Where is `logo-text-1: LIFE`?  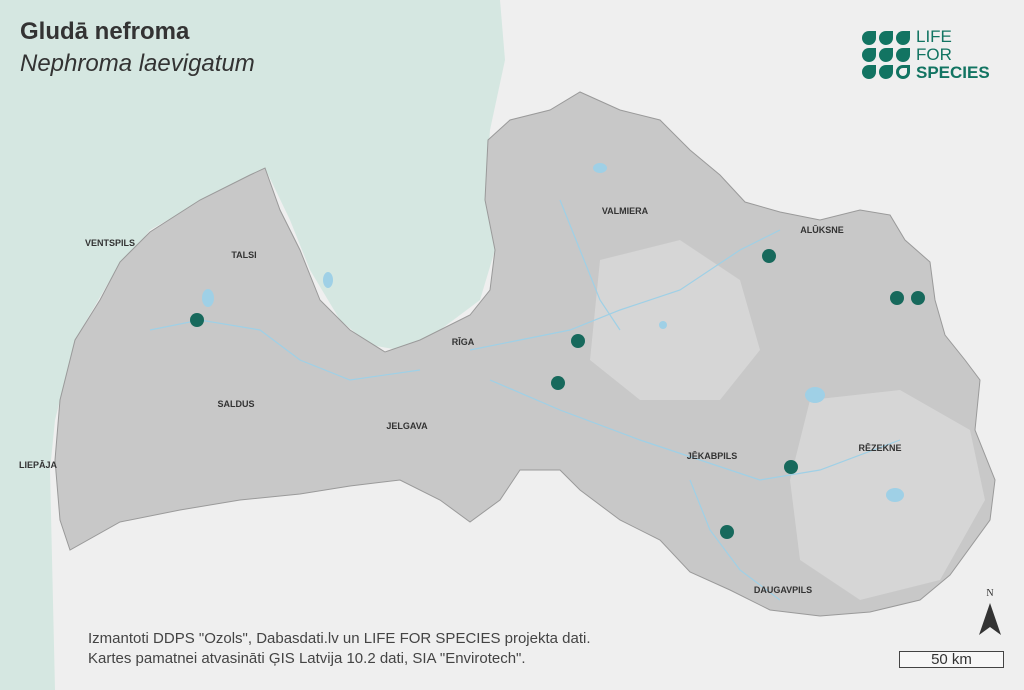 logo-text-1: LIFE is located at coordinates (934, 36).